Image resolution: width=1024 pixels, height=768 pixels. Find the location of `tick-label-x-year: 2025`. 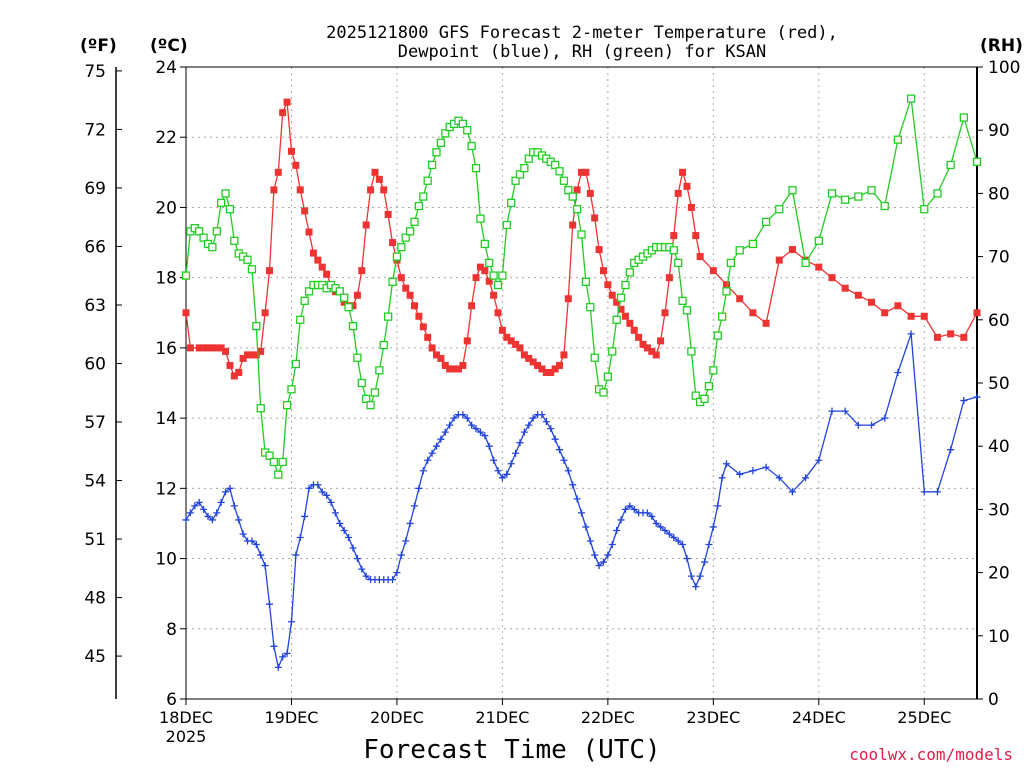

tick-label-x-year: 2025 is located at coordinates (186, 736).